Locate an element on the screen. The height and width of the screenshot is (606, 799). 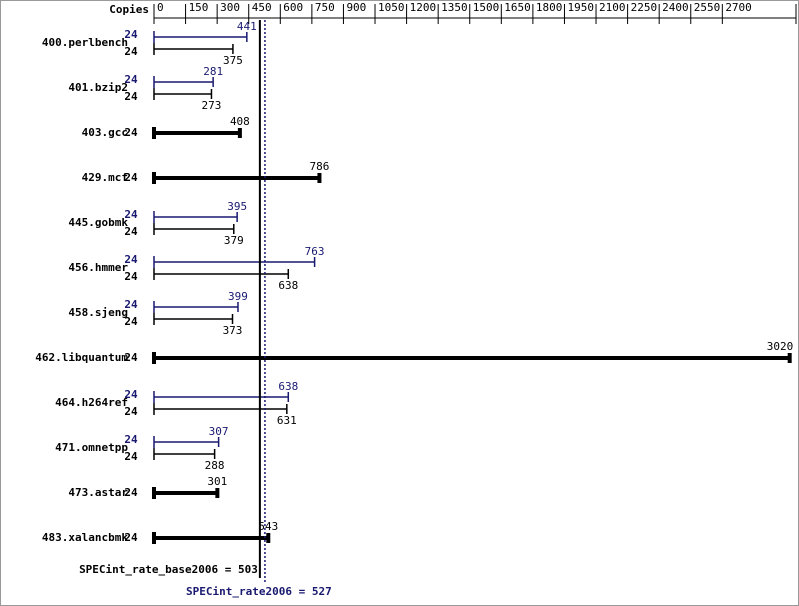
x-tick-label: 2400 is located at coordinates (675, 7).